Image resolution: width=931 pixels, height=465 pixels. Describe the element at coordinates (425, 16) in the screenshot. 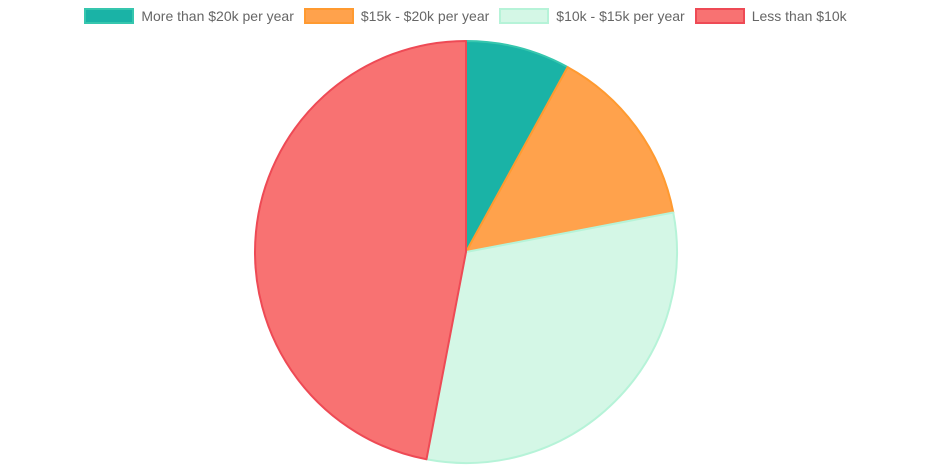

I see `legend-label-15k-20k: $15k - $20k per year` at that location.